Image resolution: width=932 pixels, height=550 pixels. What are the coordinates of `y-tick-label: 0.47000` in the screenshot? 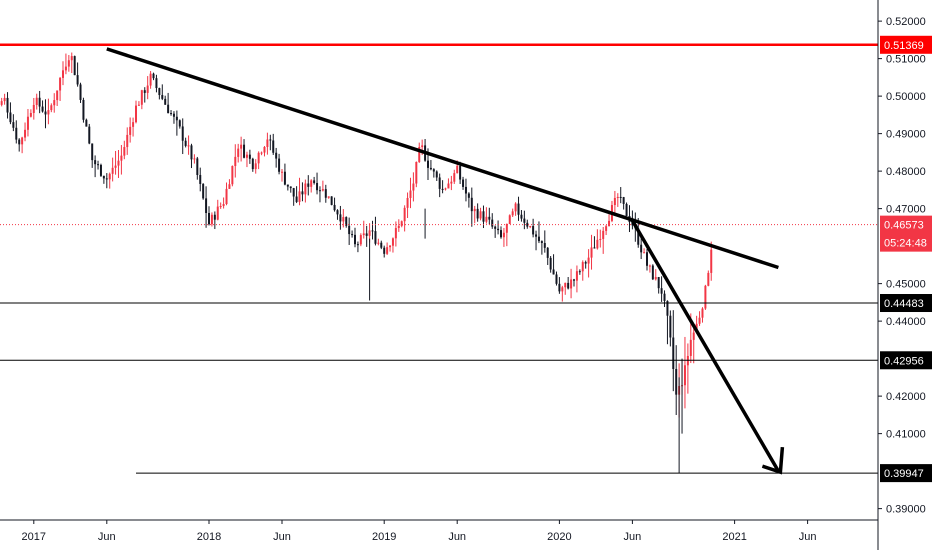 It's located at (906, 210).